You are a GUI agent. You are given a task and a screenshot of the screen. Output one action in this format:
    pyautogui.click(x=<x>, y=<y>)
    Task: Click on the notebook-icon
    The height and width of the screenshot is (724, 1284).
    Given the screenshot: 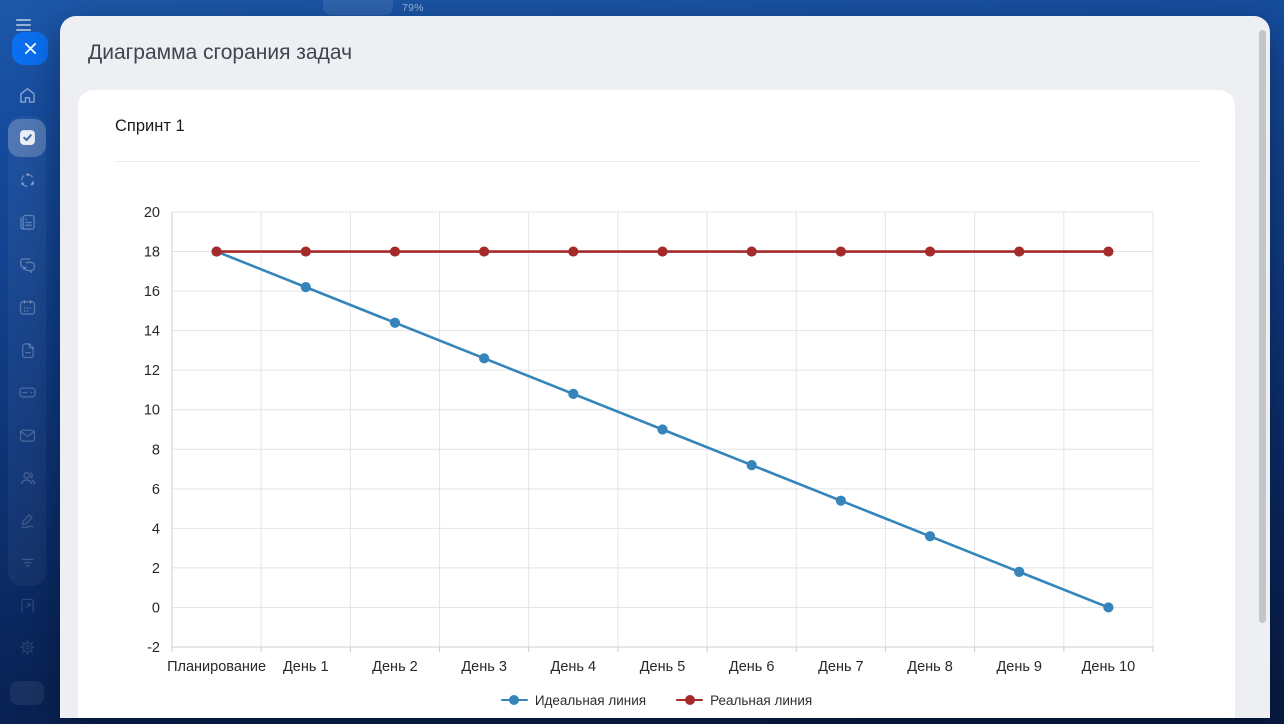 What is the action you would take?
    pyautogui.click(x=27, y=222)
    